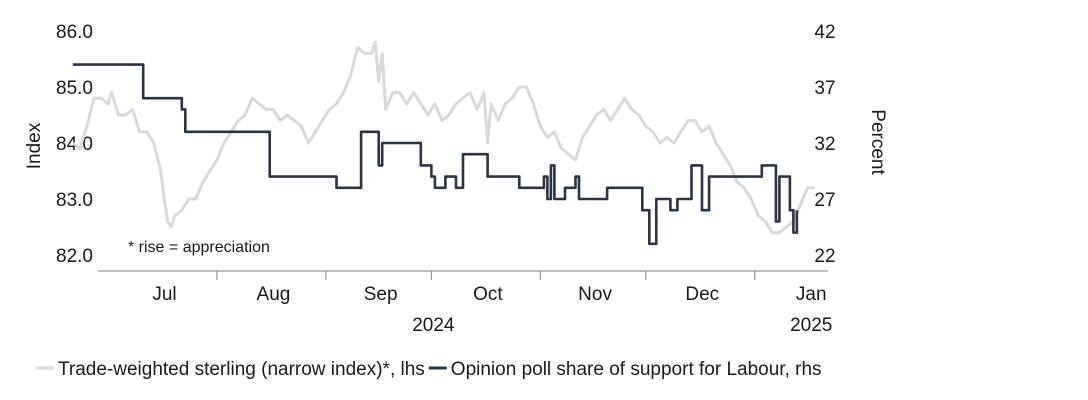 This screenshot has width=1088, height=400. I want to click on month-tick-label: Oct, so click(488, 294).